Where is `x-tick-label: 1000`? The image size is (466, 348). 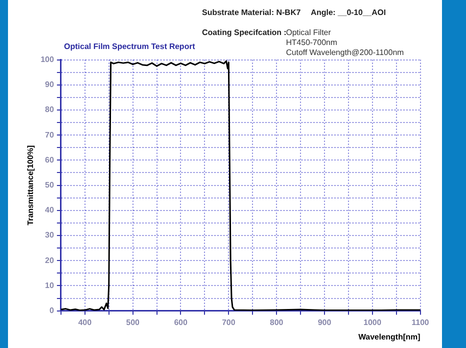 x-tick-label: 1000 is located at coordinates (373, 322).